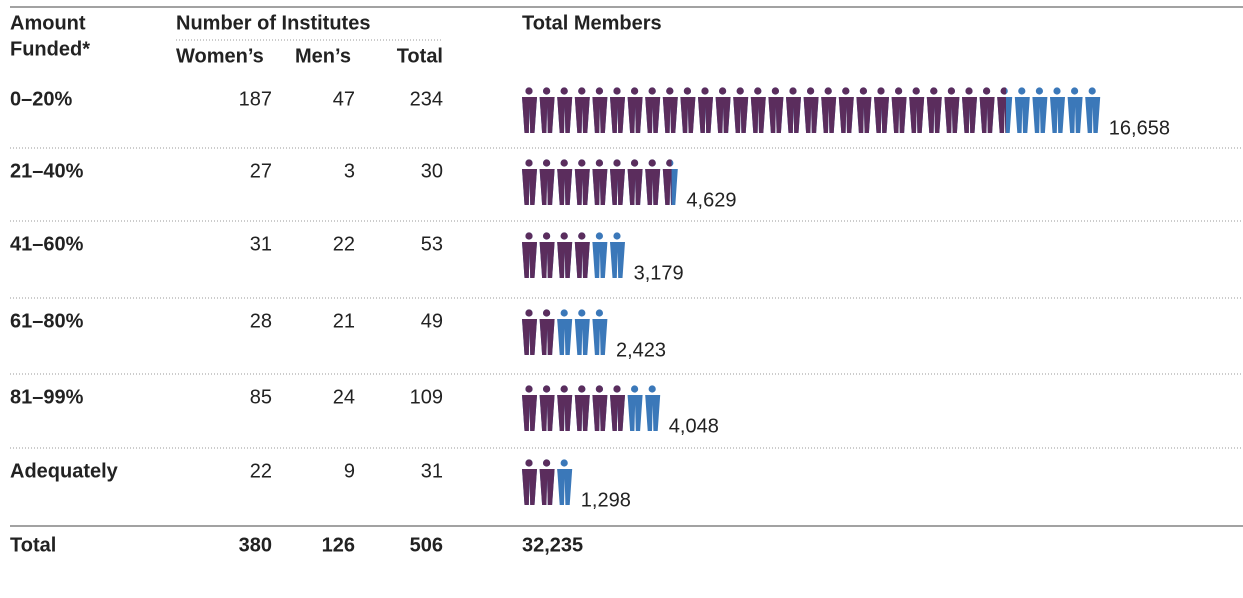  I want to click on cell: 53, so click(432, 244).